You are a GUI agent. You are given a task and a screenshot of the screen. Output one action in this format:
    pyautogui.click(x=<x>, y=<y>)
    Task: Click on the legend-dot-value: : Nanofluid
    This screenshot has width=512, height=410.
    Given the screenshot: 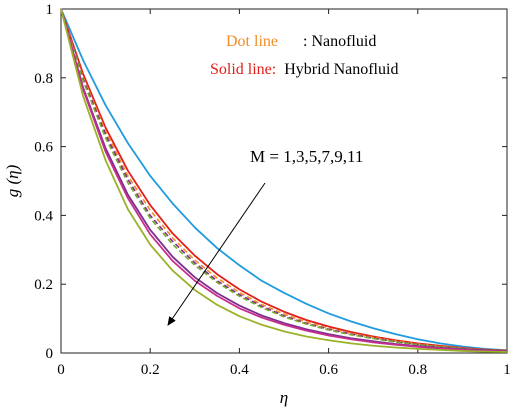 What is the action you would take?
    pyautogui.click(x=339, y=41)
    